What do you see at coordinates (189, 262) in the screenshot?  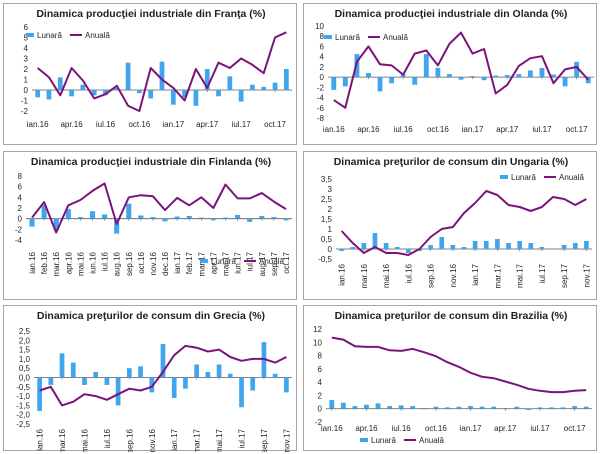 I see `x-tick-label: feb.17` at bounding box center [189, 262].